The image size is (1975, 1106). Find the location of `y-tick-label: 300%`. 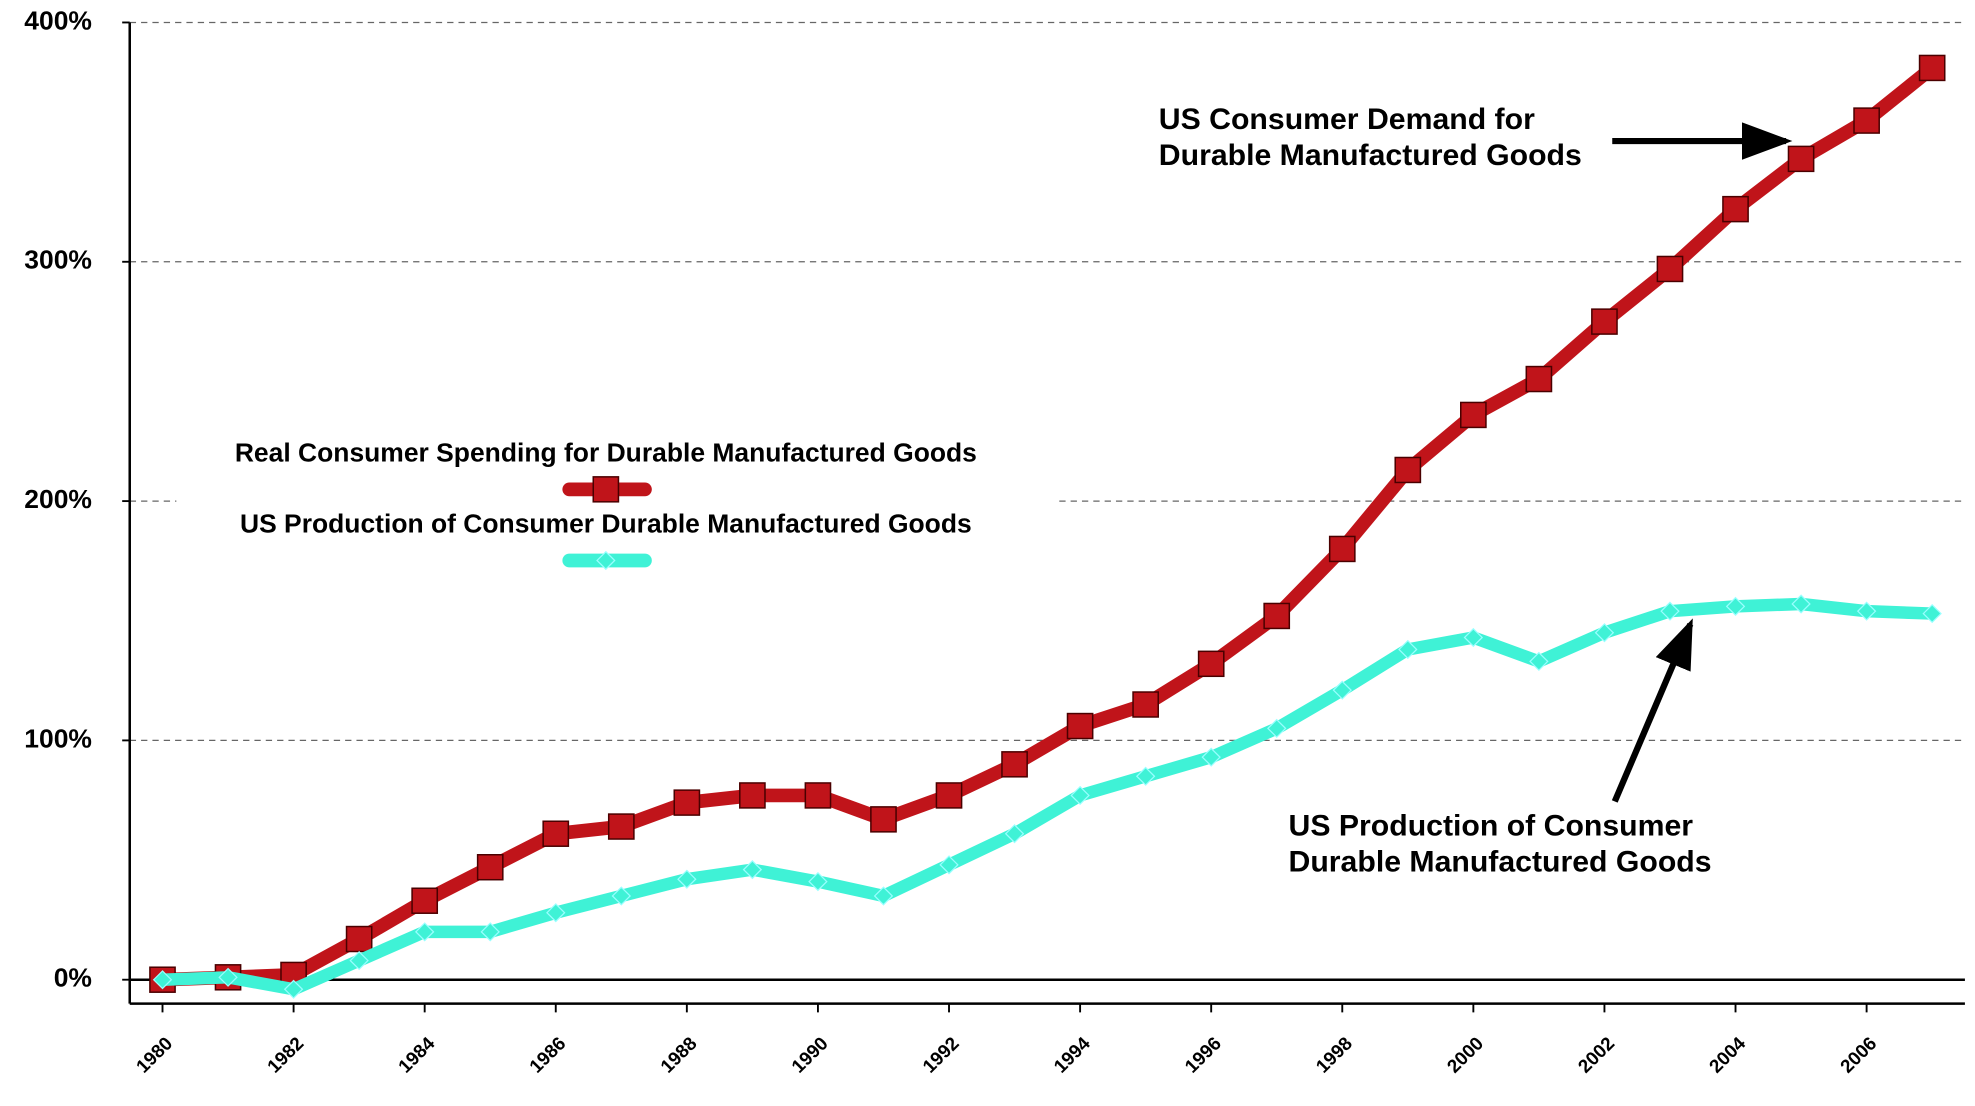

y-tick-label: 300% is located at coordinates (58, 260).